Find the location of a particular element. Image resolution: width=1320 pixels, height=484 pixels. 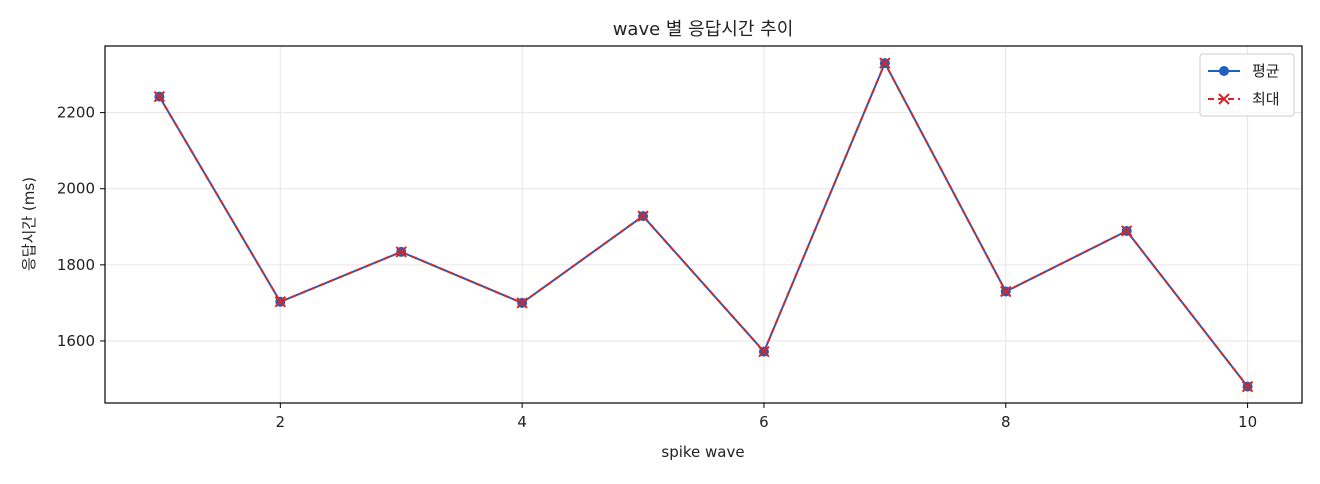

legend-marker-avg is located at coordinates (1224, 71).